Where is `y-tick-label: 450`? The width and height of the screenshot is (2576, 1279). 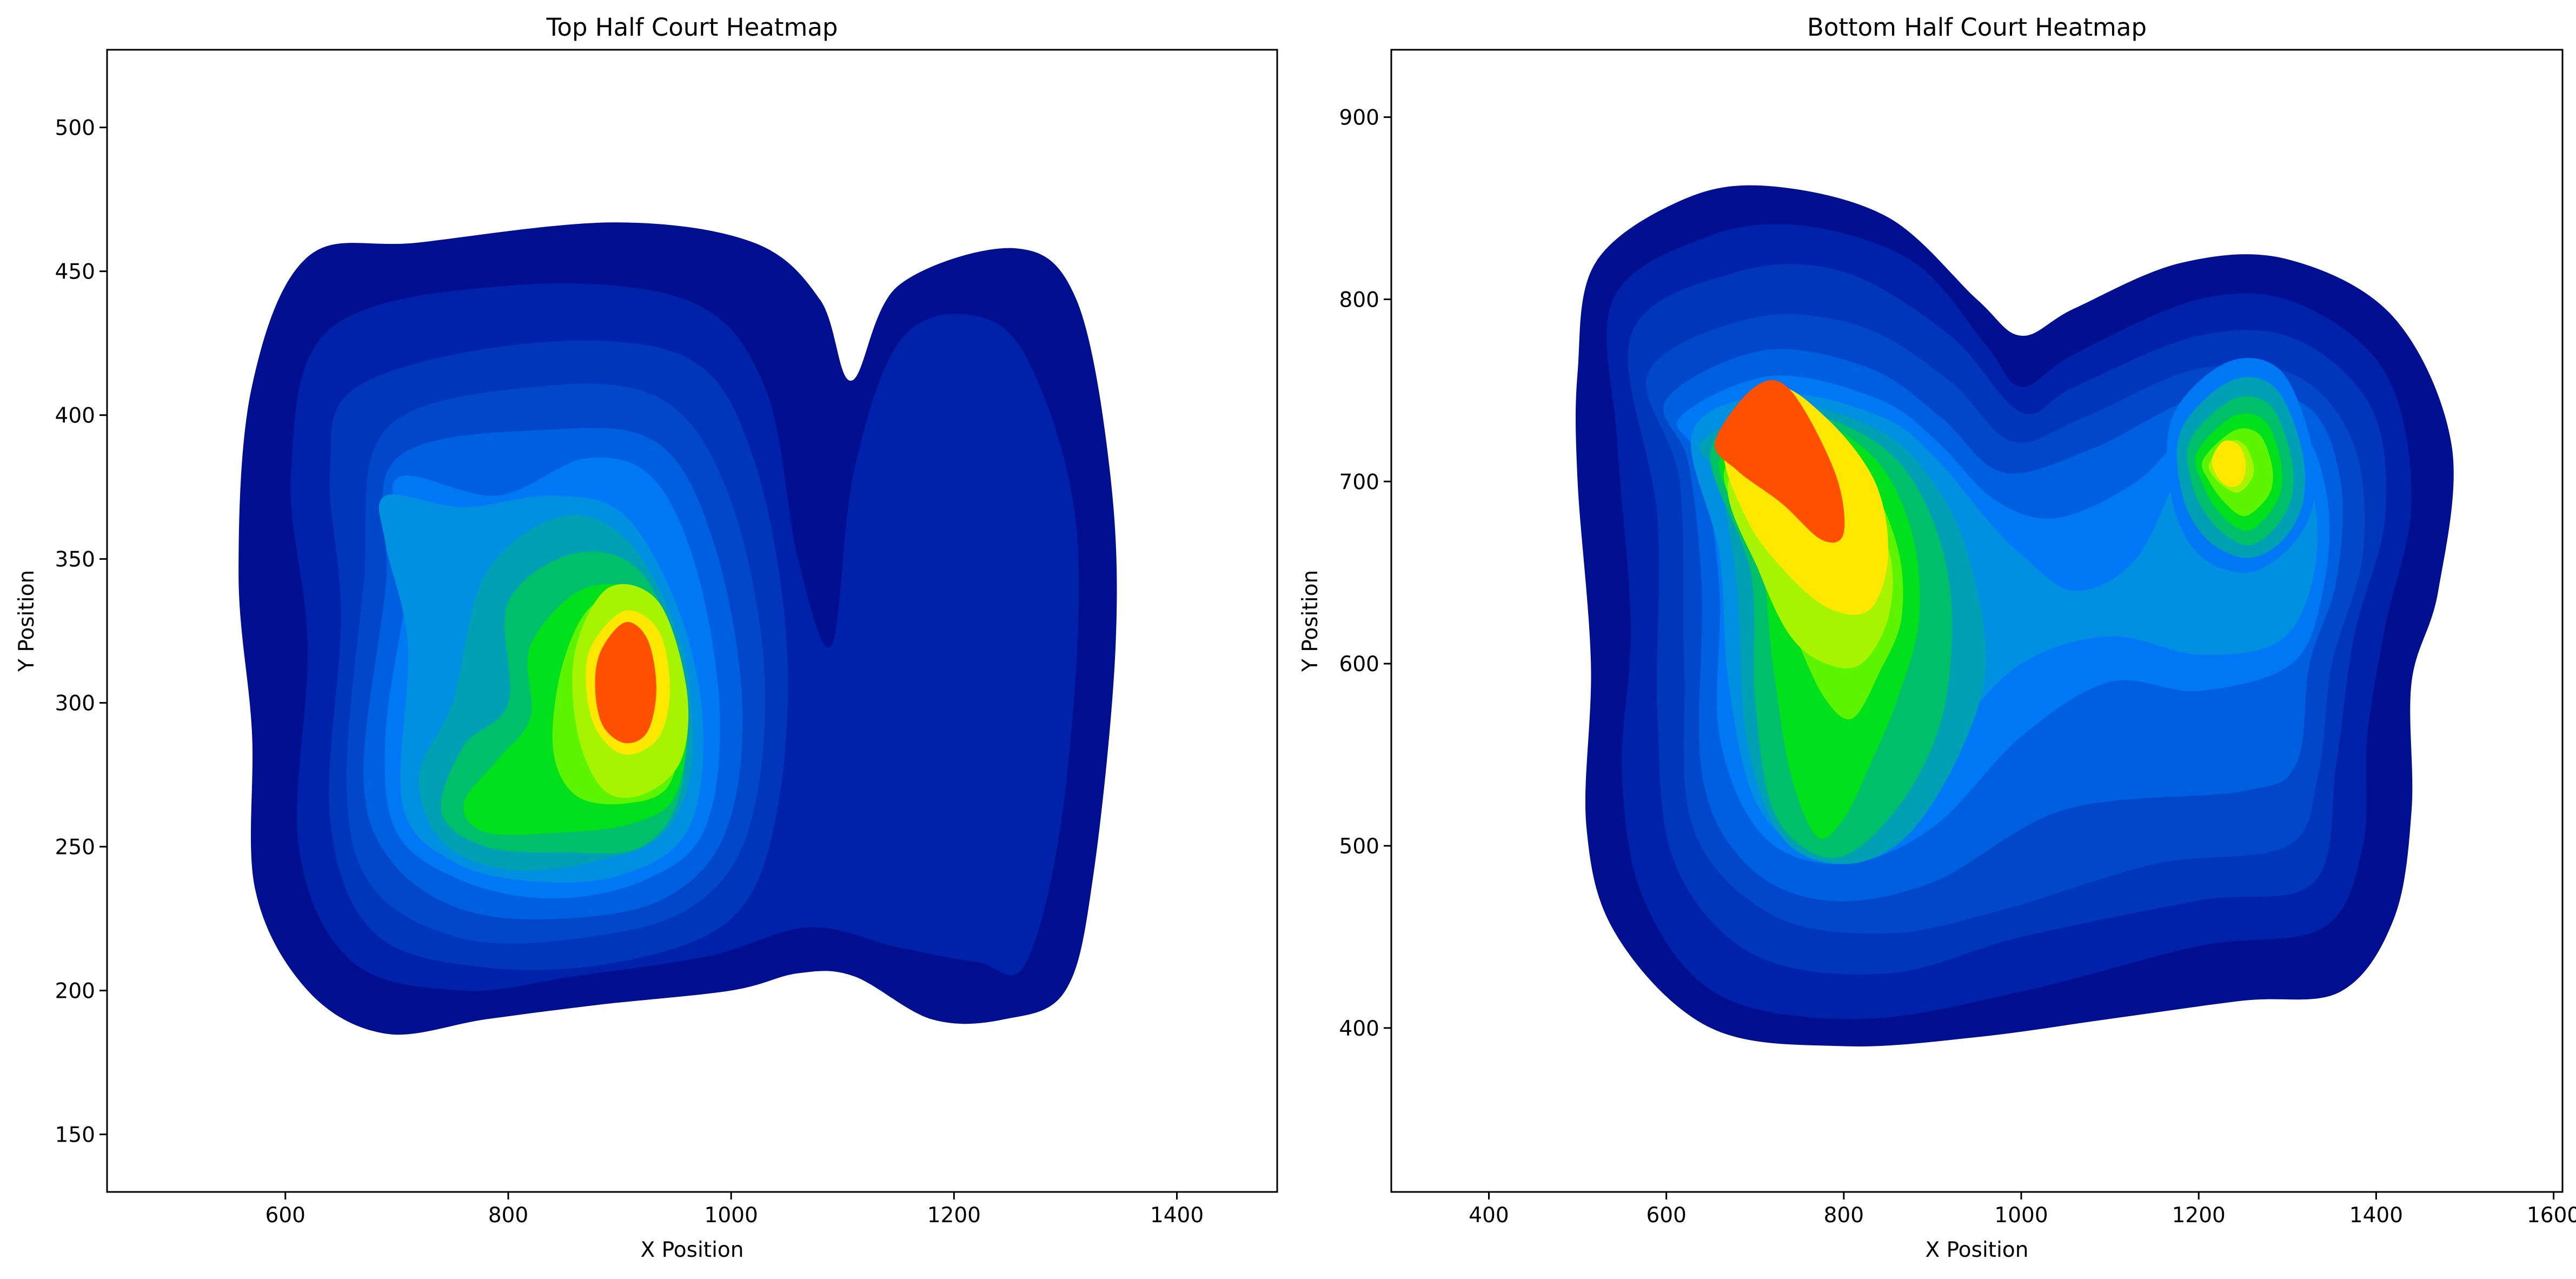
y-tick-label: 450 is located at coordinates (75, 272).